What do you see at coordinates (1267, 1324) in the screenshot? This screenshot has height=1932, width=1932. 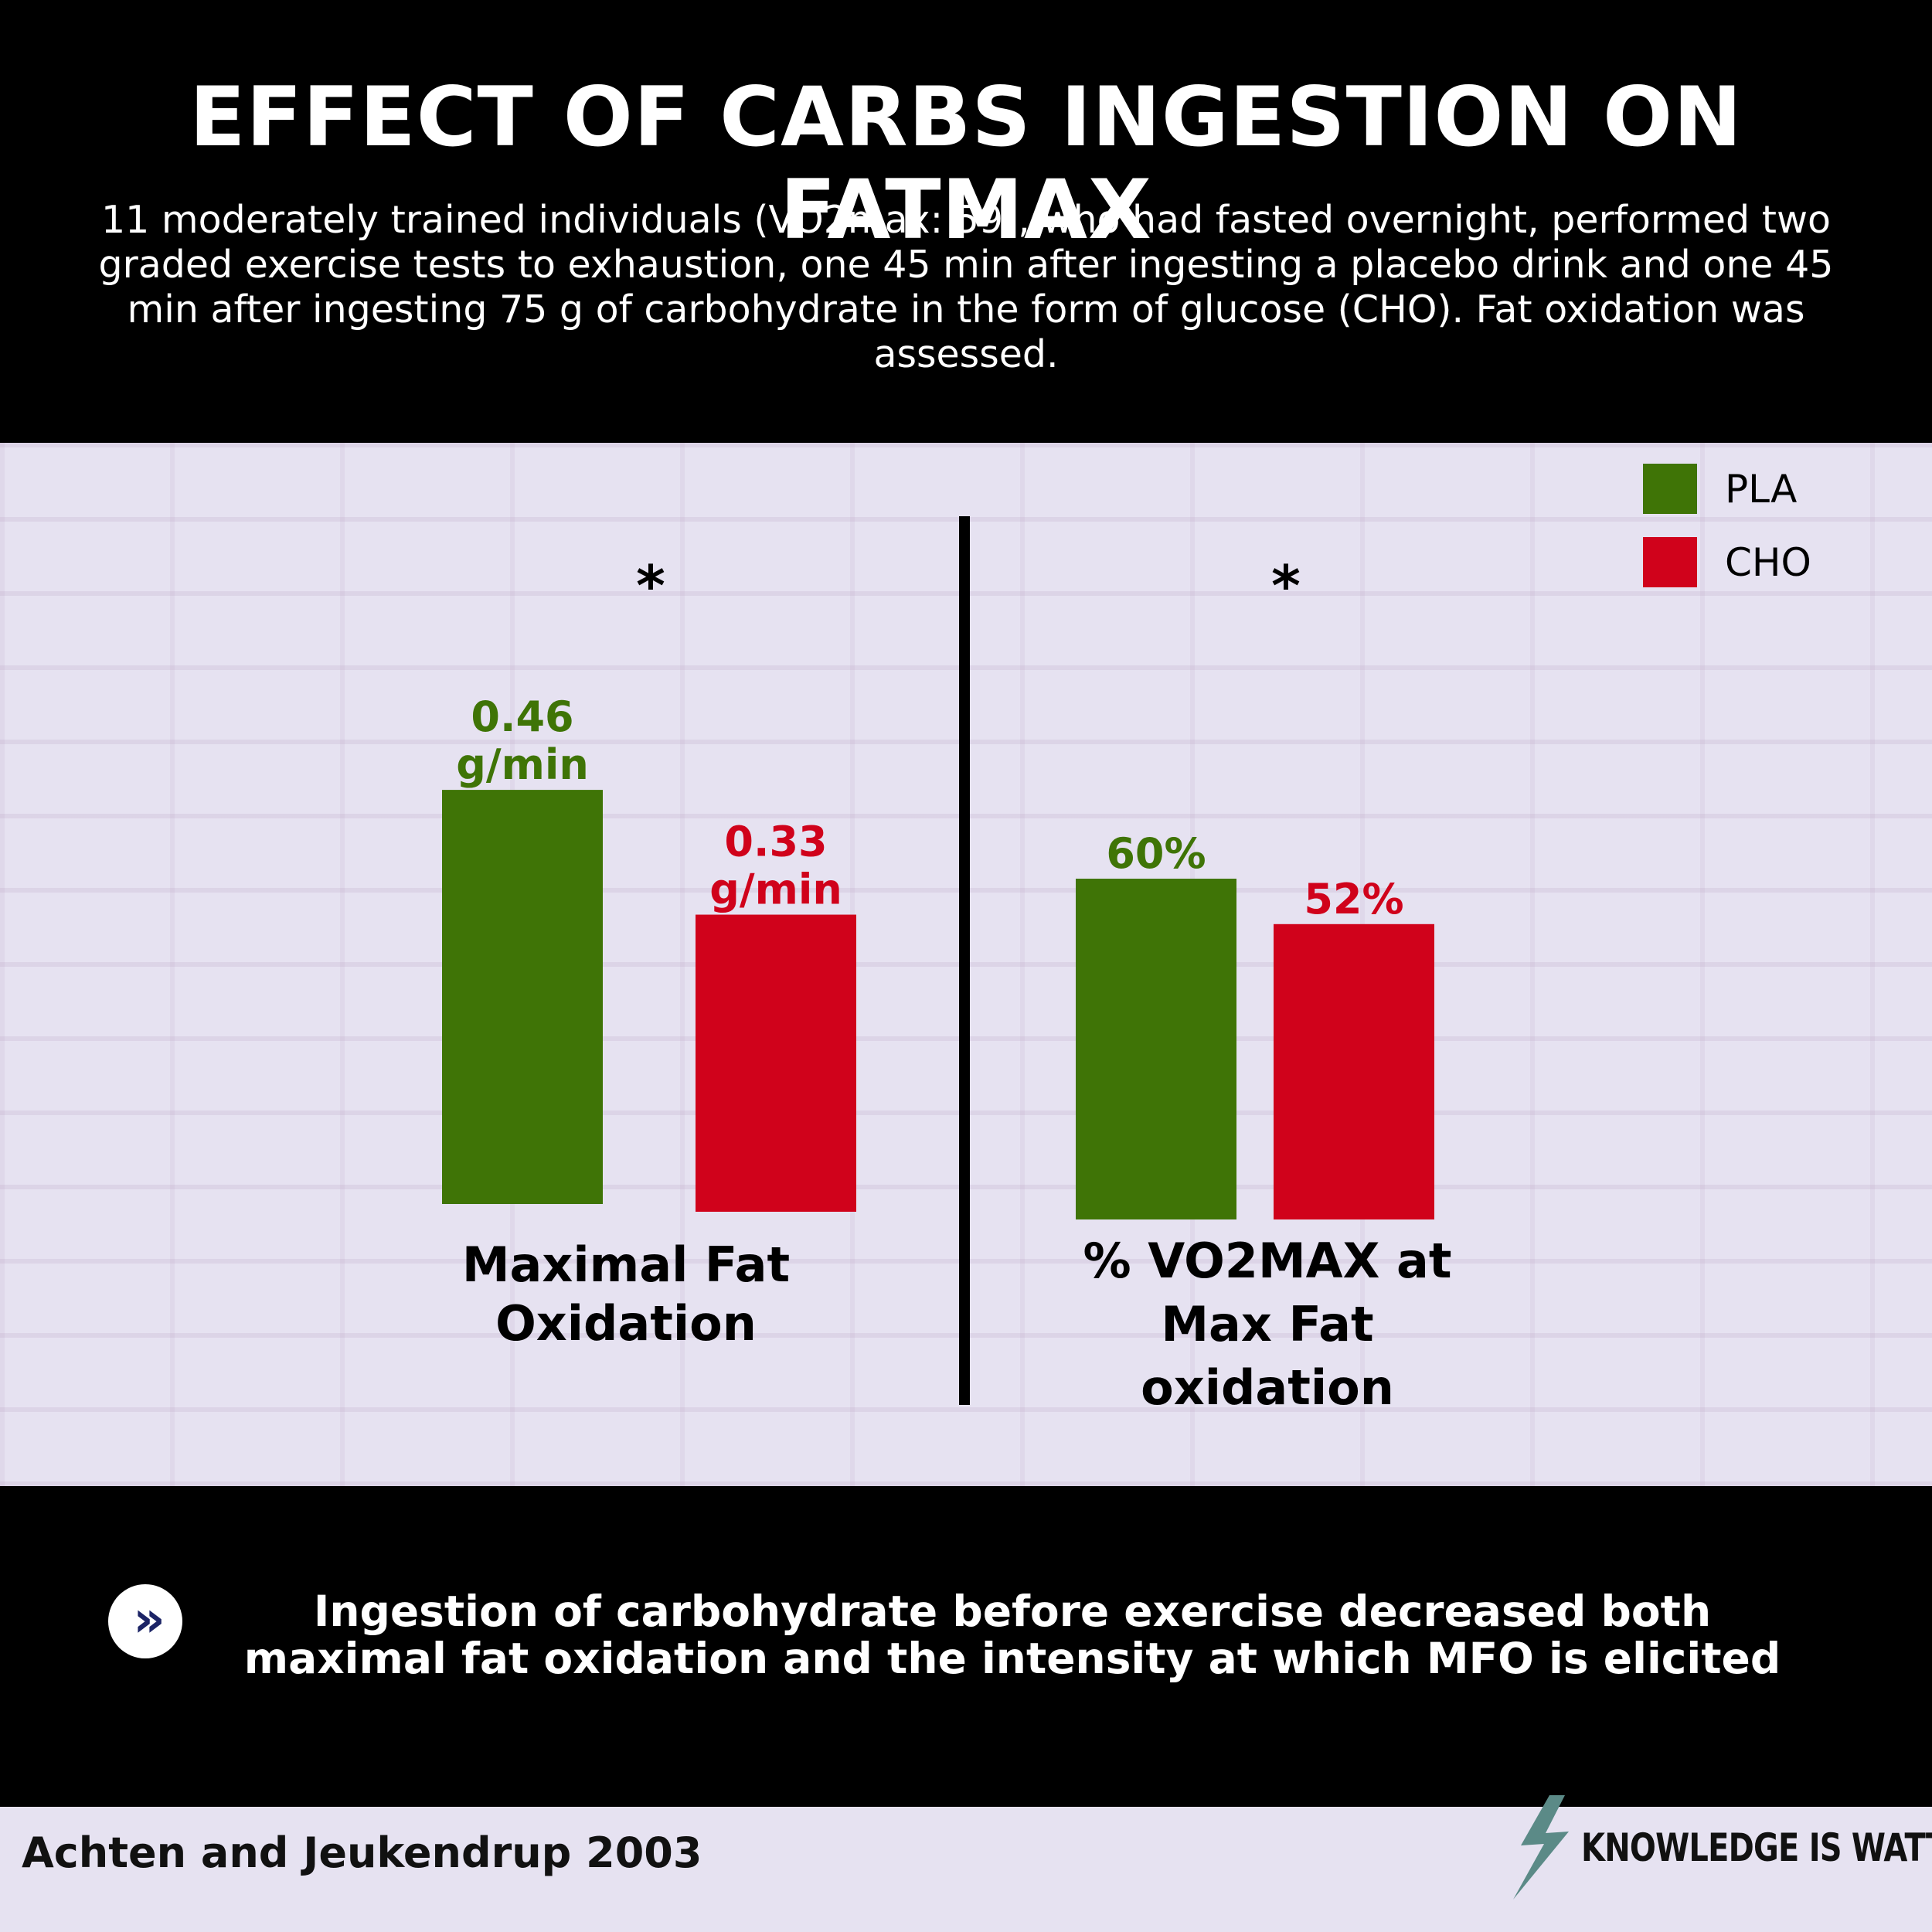 I see `x-axis-label: Max Fat` at bounding box center [1267, 1324].